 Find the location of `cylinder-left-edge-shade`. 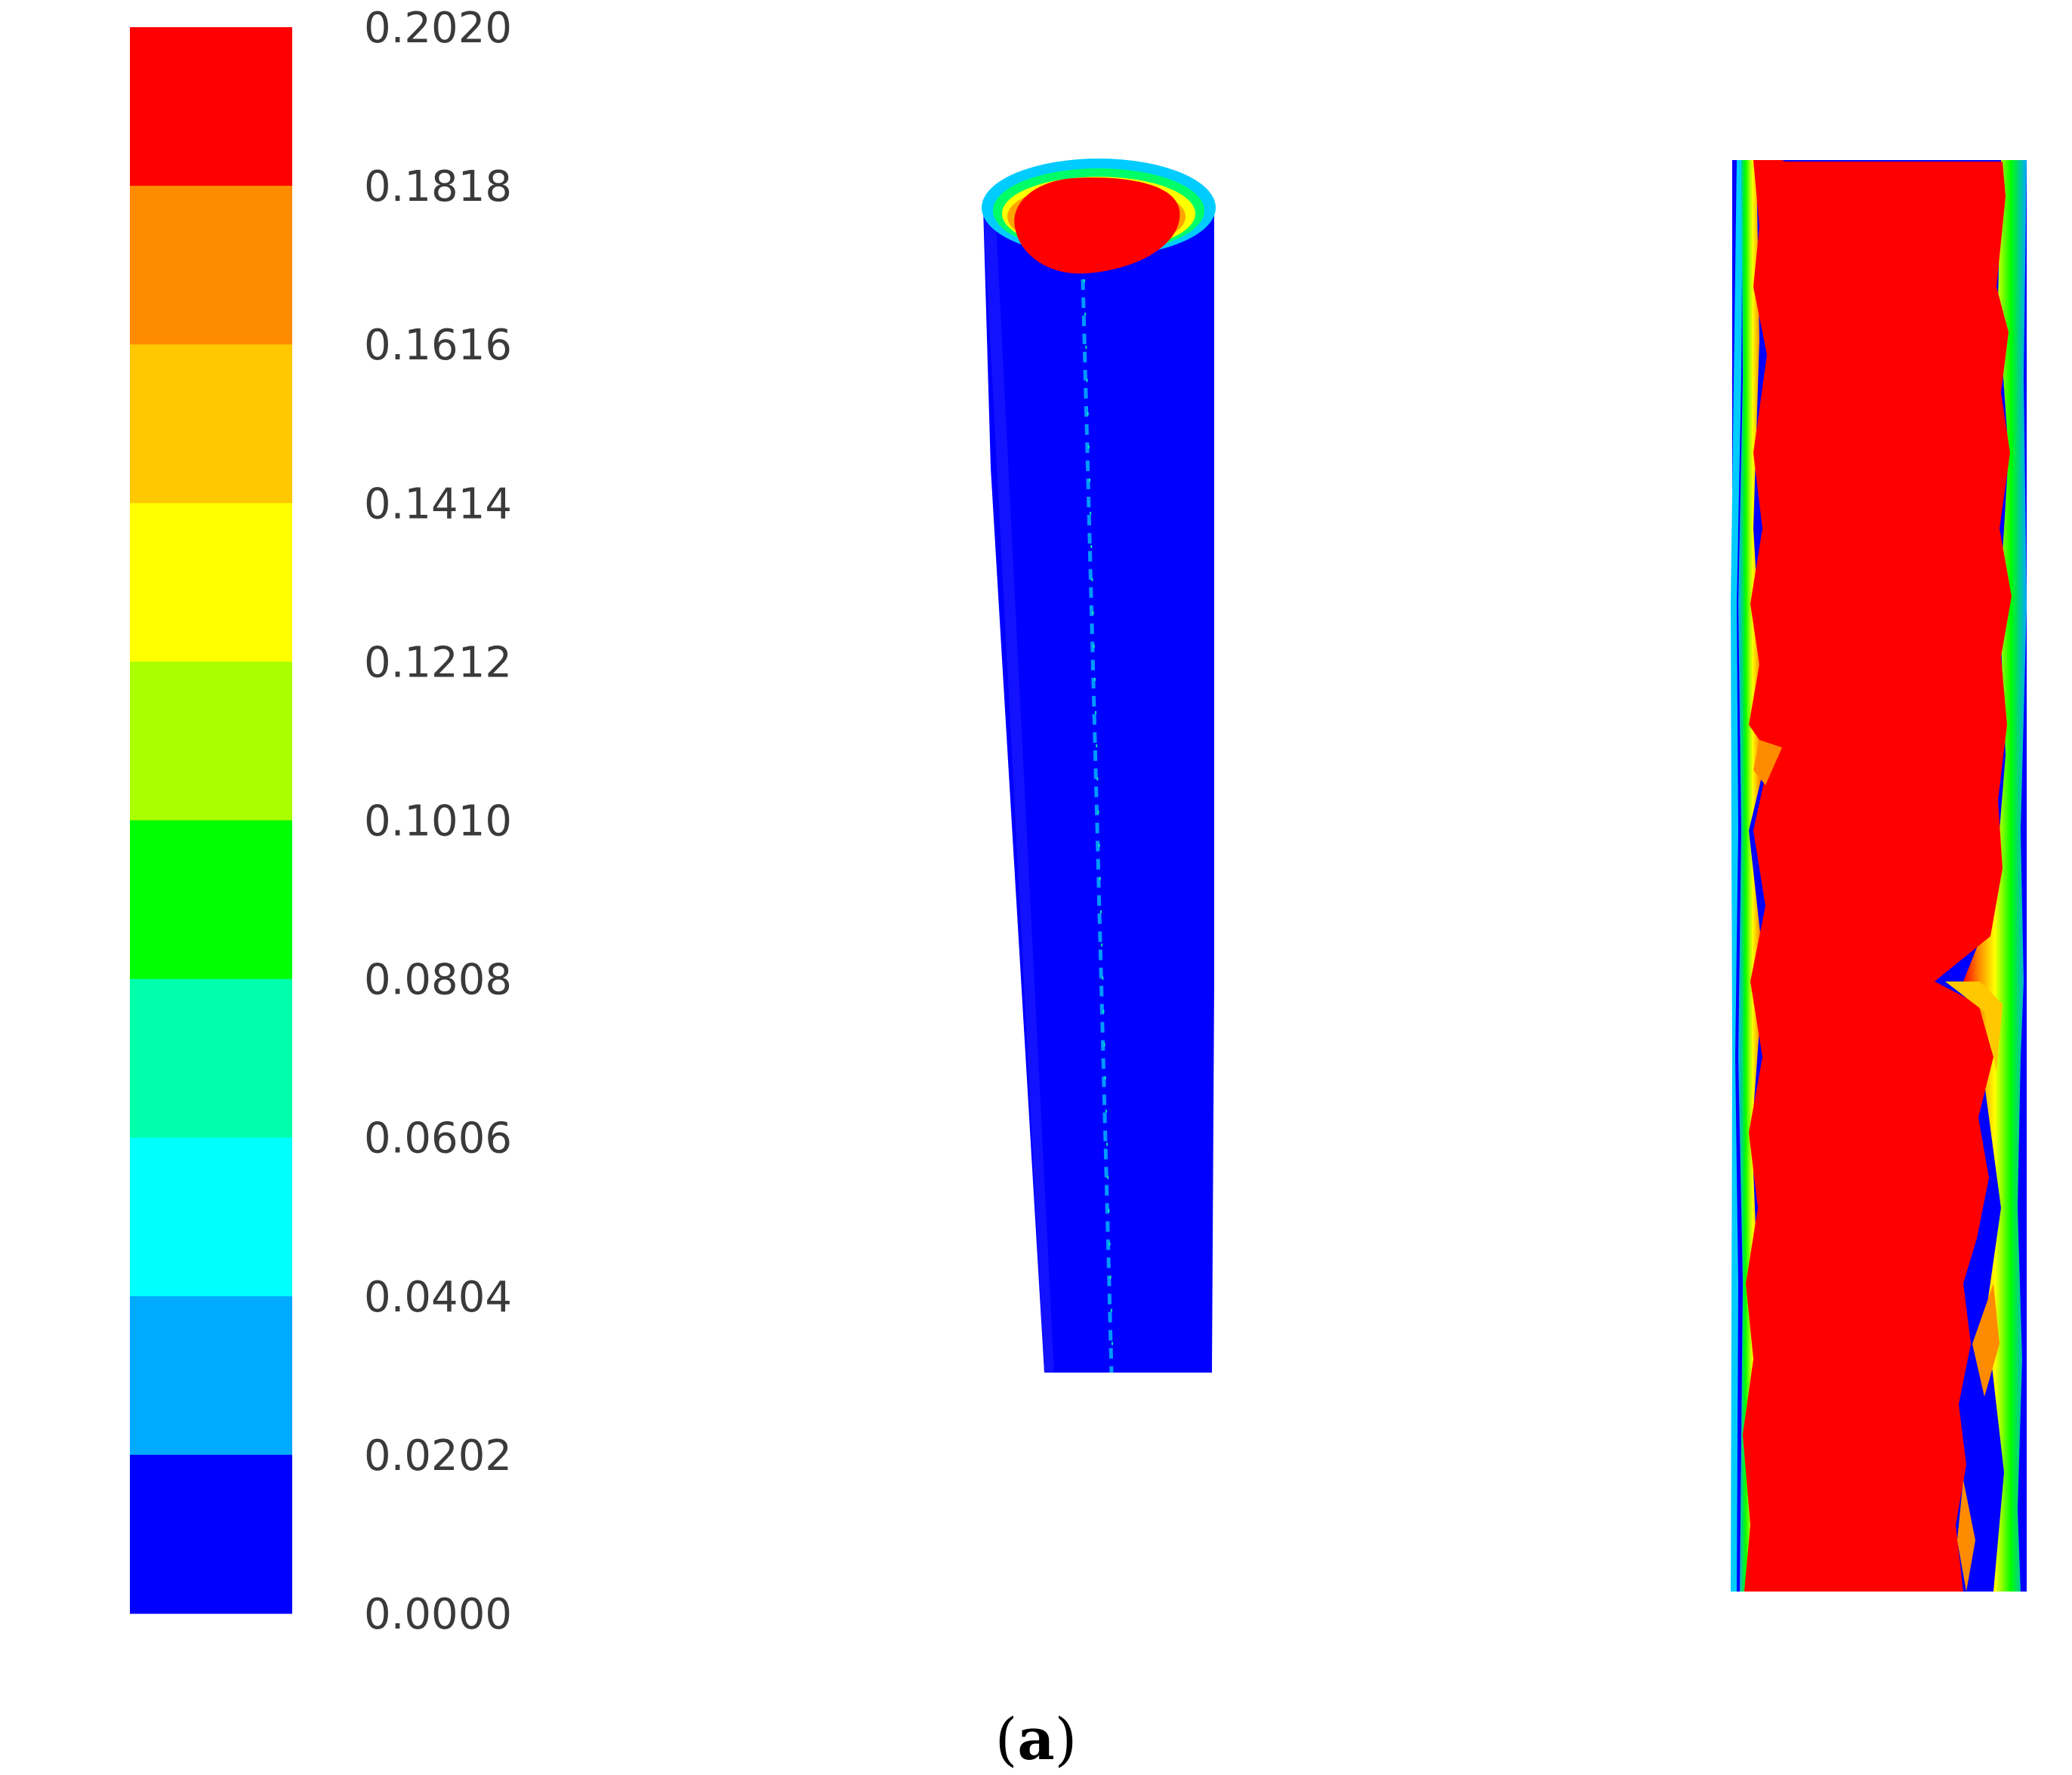

cylinder-left-edge-shade is located at coordinates (1018, 790).